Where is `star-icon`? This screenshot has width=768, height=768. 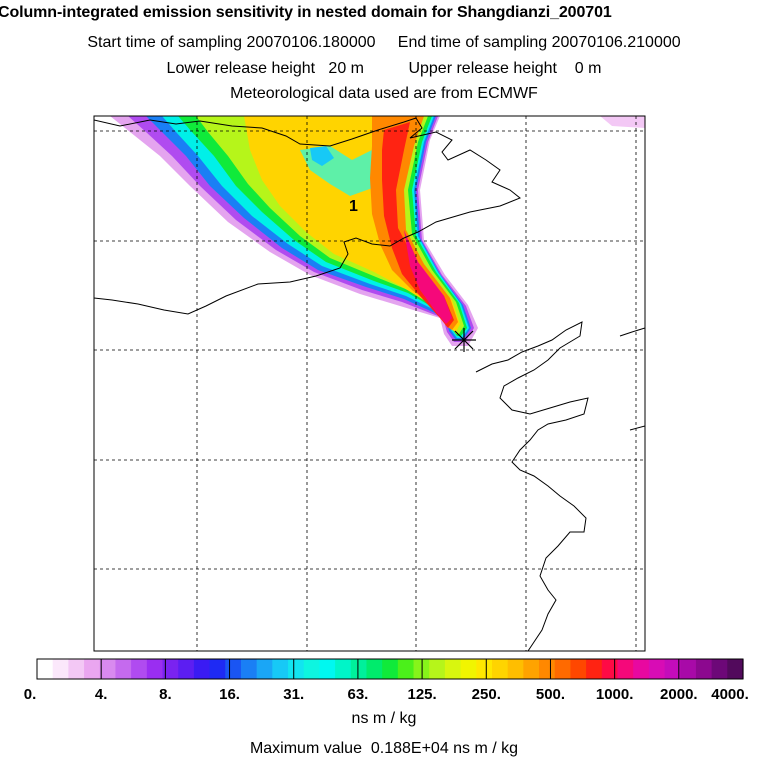
star-icon is located at coordinates (464, 340).